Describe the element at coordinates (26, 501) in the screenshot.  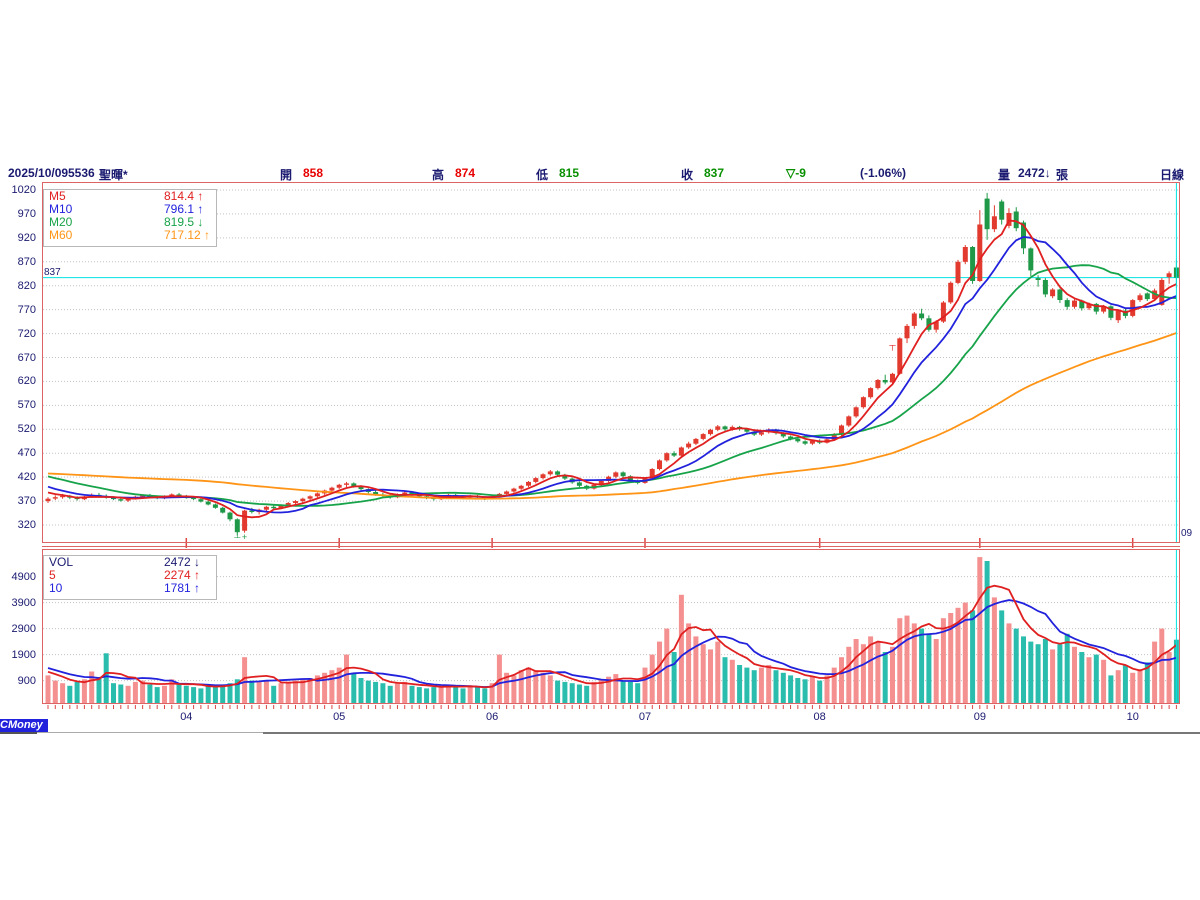
I see `price-tick-label: 370` at that location.